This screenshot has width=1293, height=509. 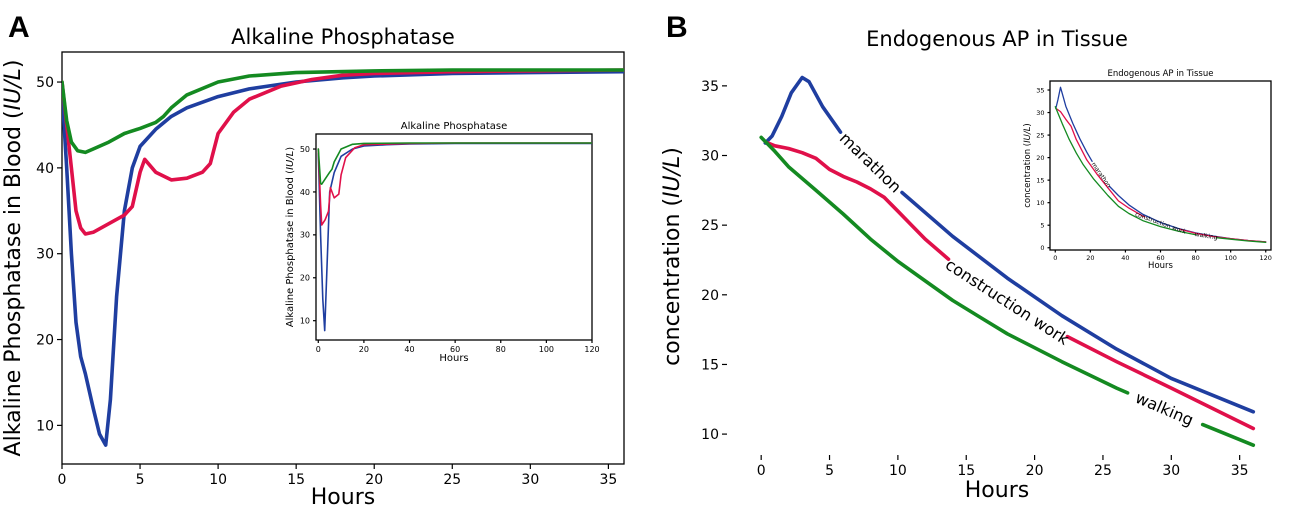 What do you see at coordinates (608, 480) in the screenshot?
I see `x-tick-label: 35` at bounding box center [608, 480].